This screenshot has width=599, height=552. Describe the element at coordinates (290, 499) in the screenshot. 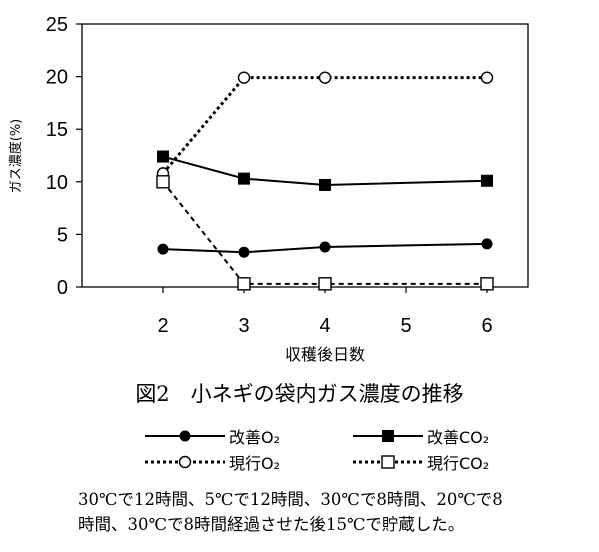

I see `footnote-line-1: 30℃で12時間、5℃で12時間、30℃で8時間、20℃で8` at that location.